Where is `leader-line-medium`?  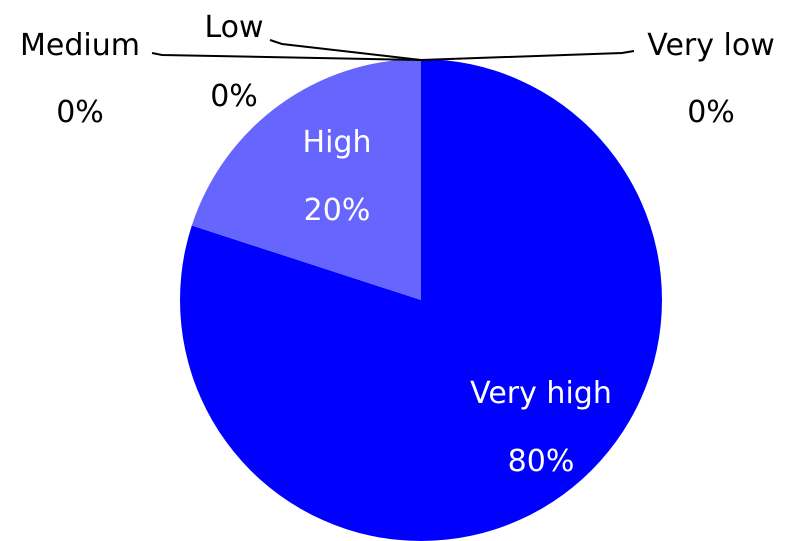 leader-line-medium is located at coordinates (286, 56).